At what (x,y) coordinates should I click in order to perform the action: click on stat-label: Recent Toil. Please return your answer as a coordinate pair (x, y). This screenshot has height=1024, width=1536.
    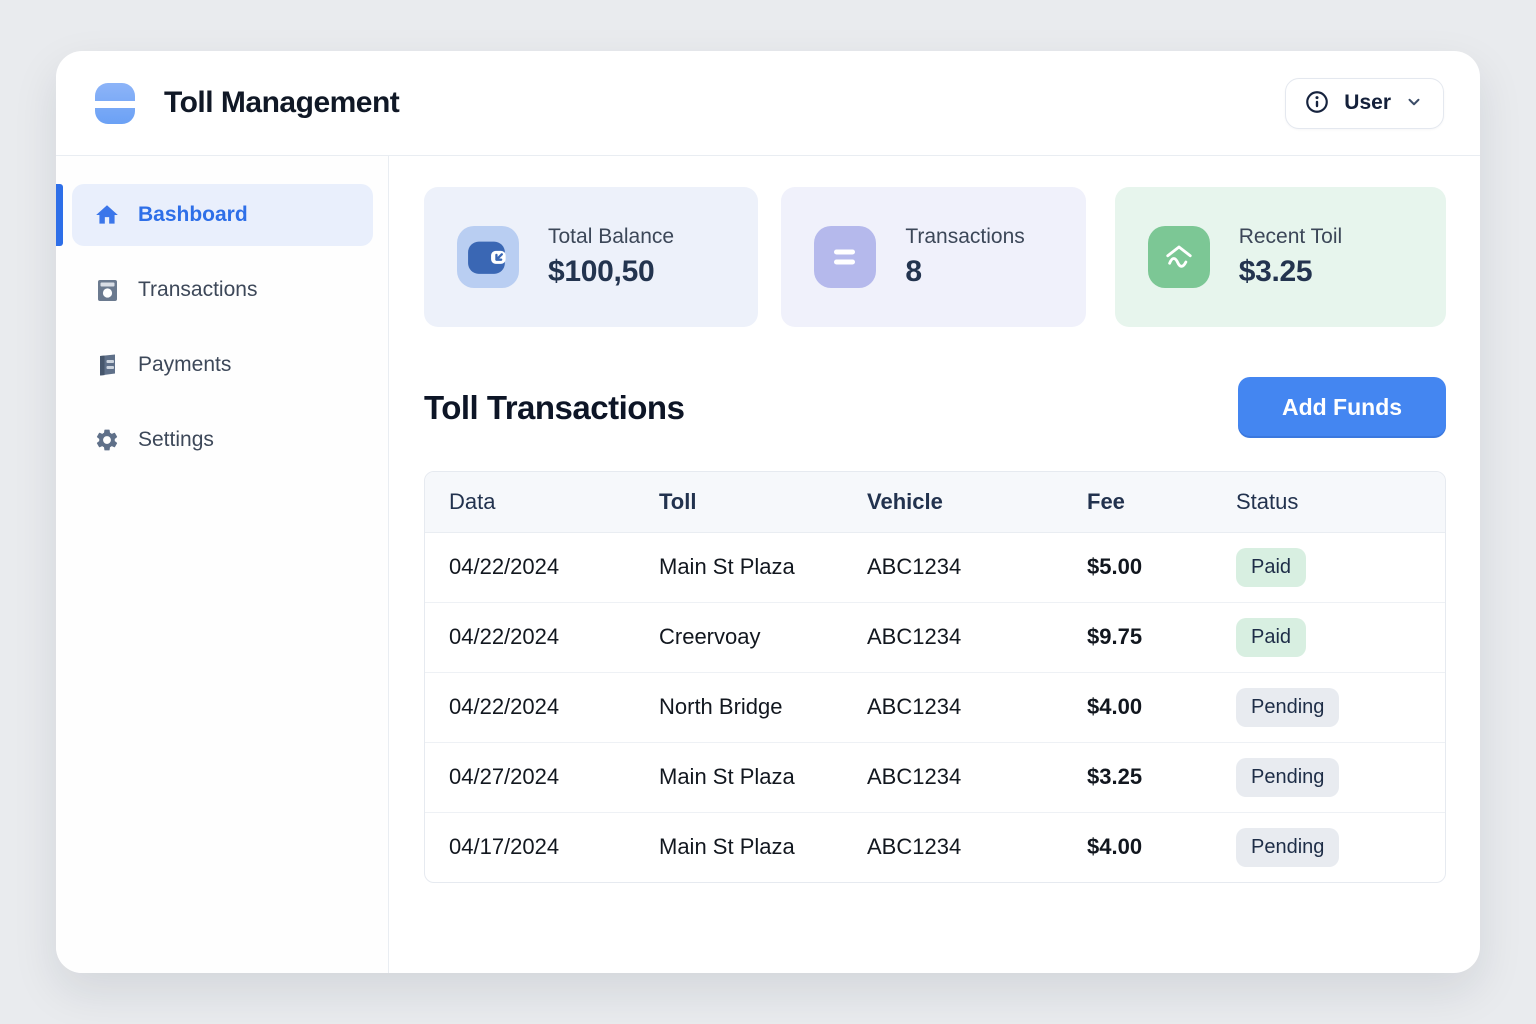
    Looking at the image, I should click on (1290, 236).